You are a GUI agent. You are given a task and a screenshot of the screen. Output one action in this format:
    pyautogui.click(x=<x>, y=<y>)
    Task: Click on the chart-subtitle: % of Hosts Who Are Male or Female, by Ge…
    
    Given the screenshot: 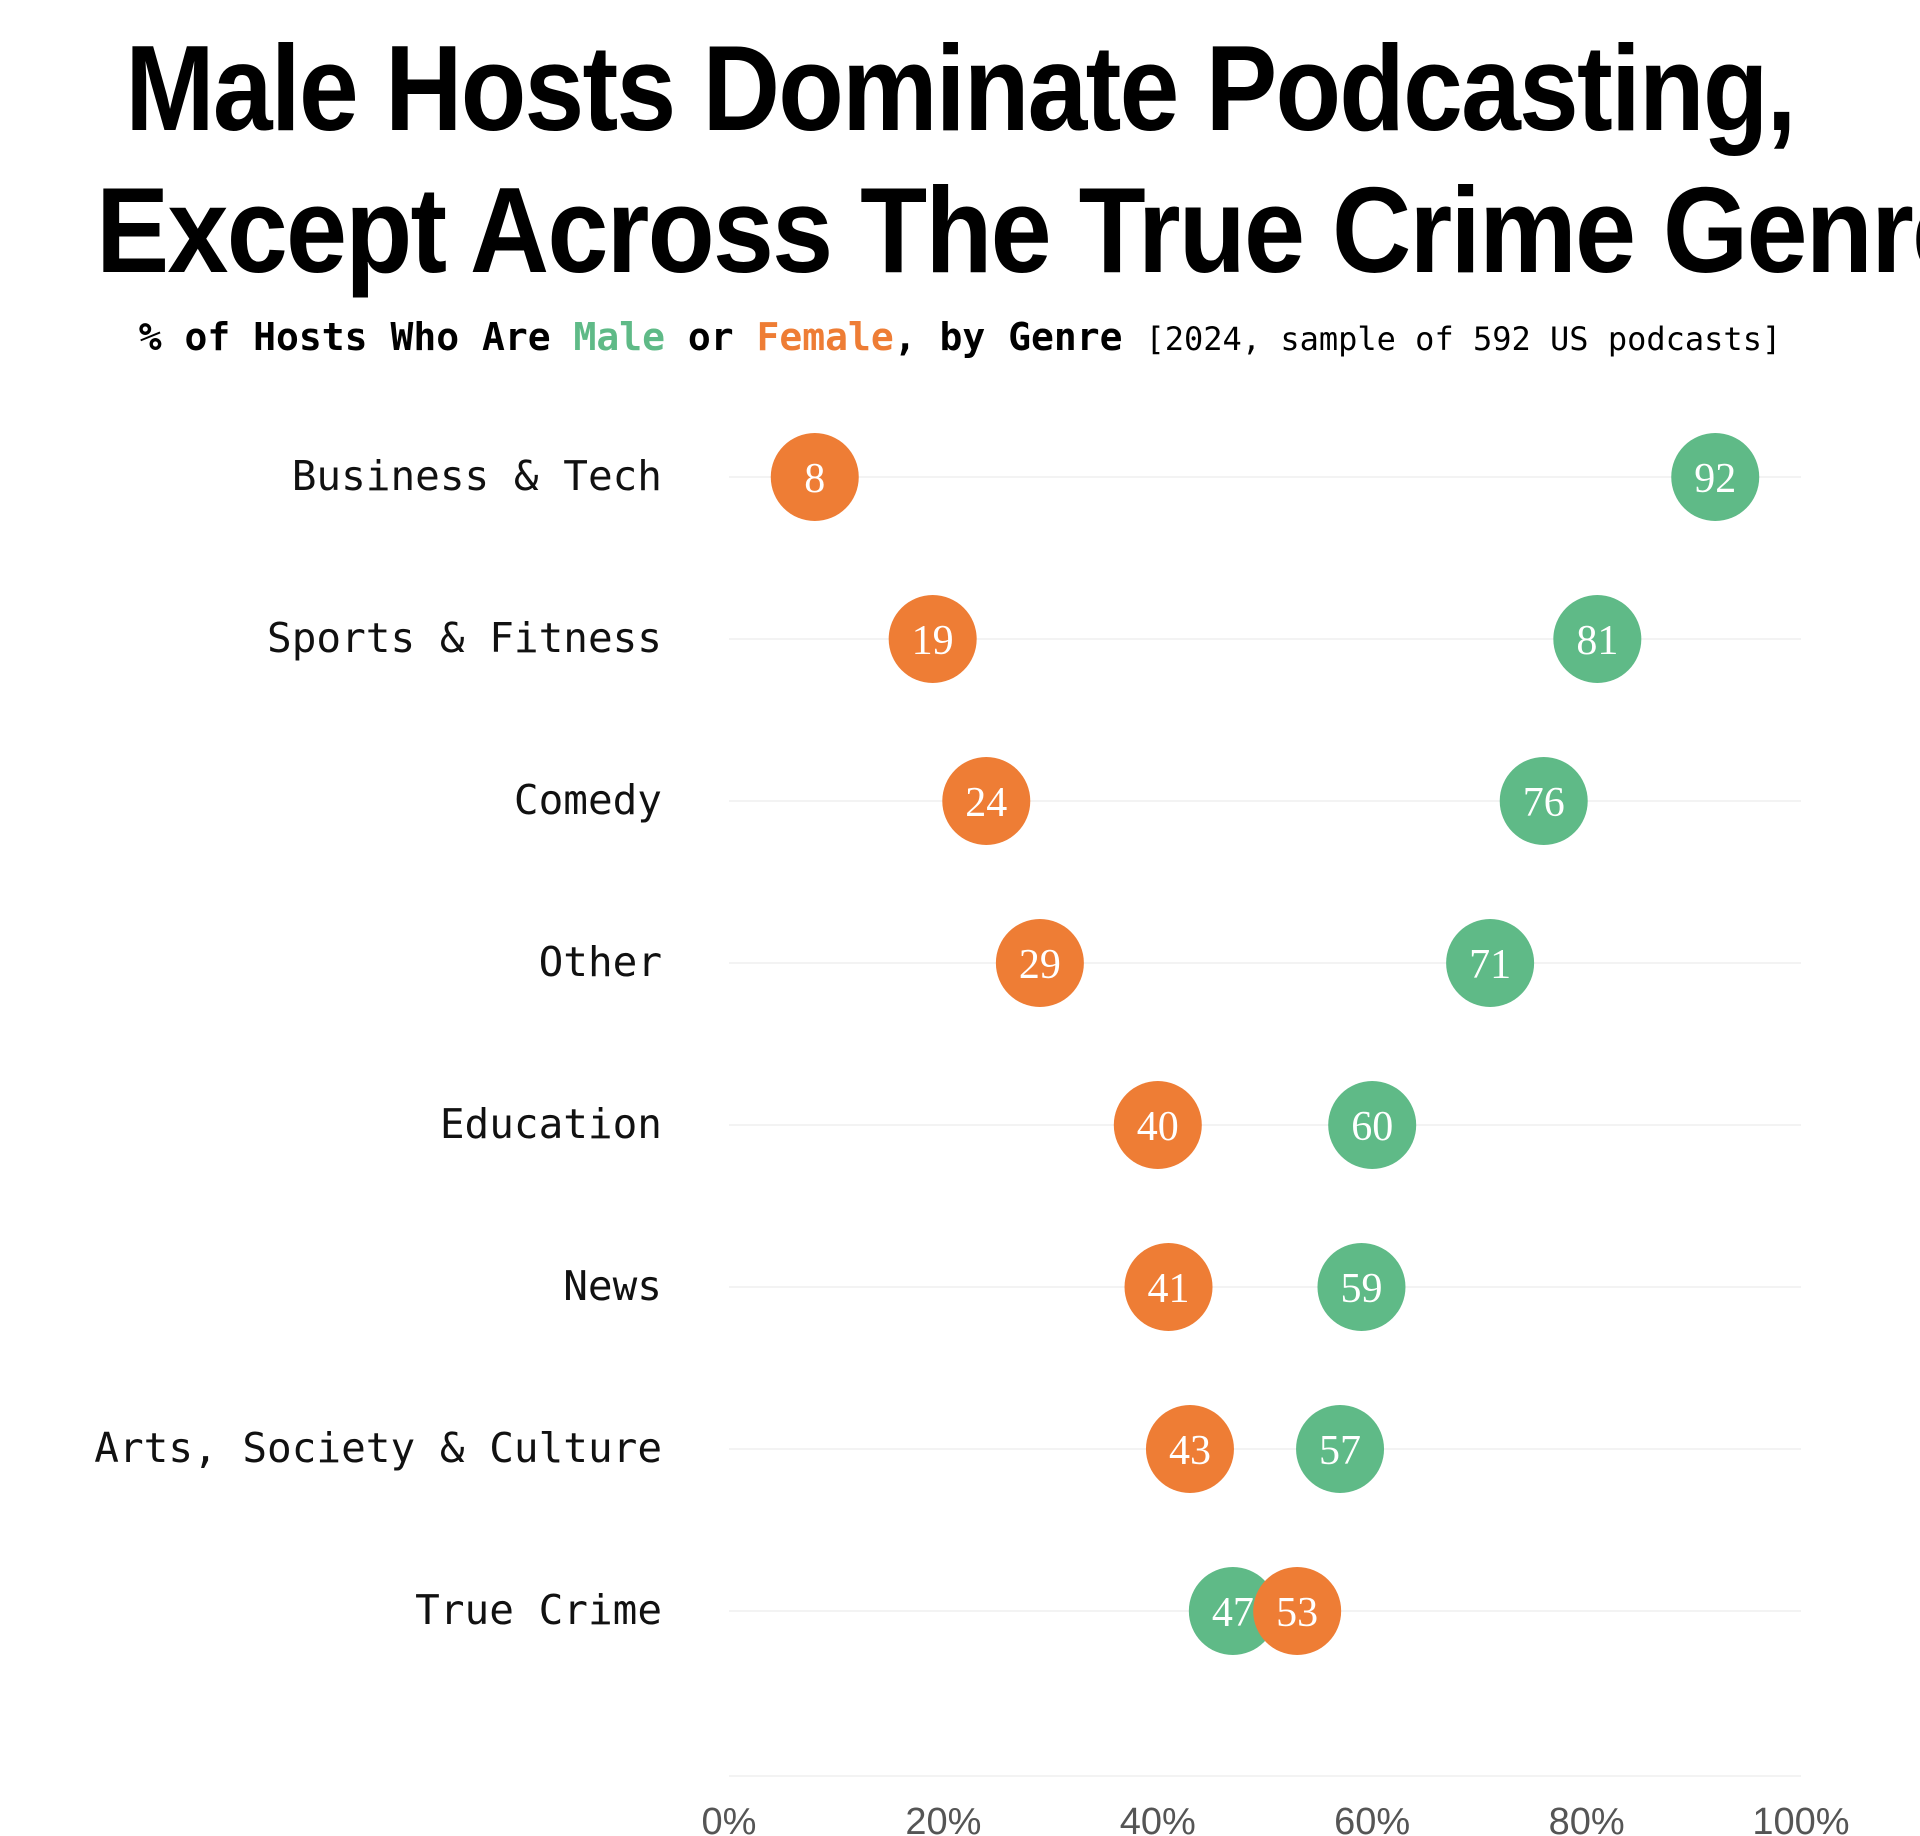 What is the action you would take?
    pyautogui.click(x=960, y=338)
    